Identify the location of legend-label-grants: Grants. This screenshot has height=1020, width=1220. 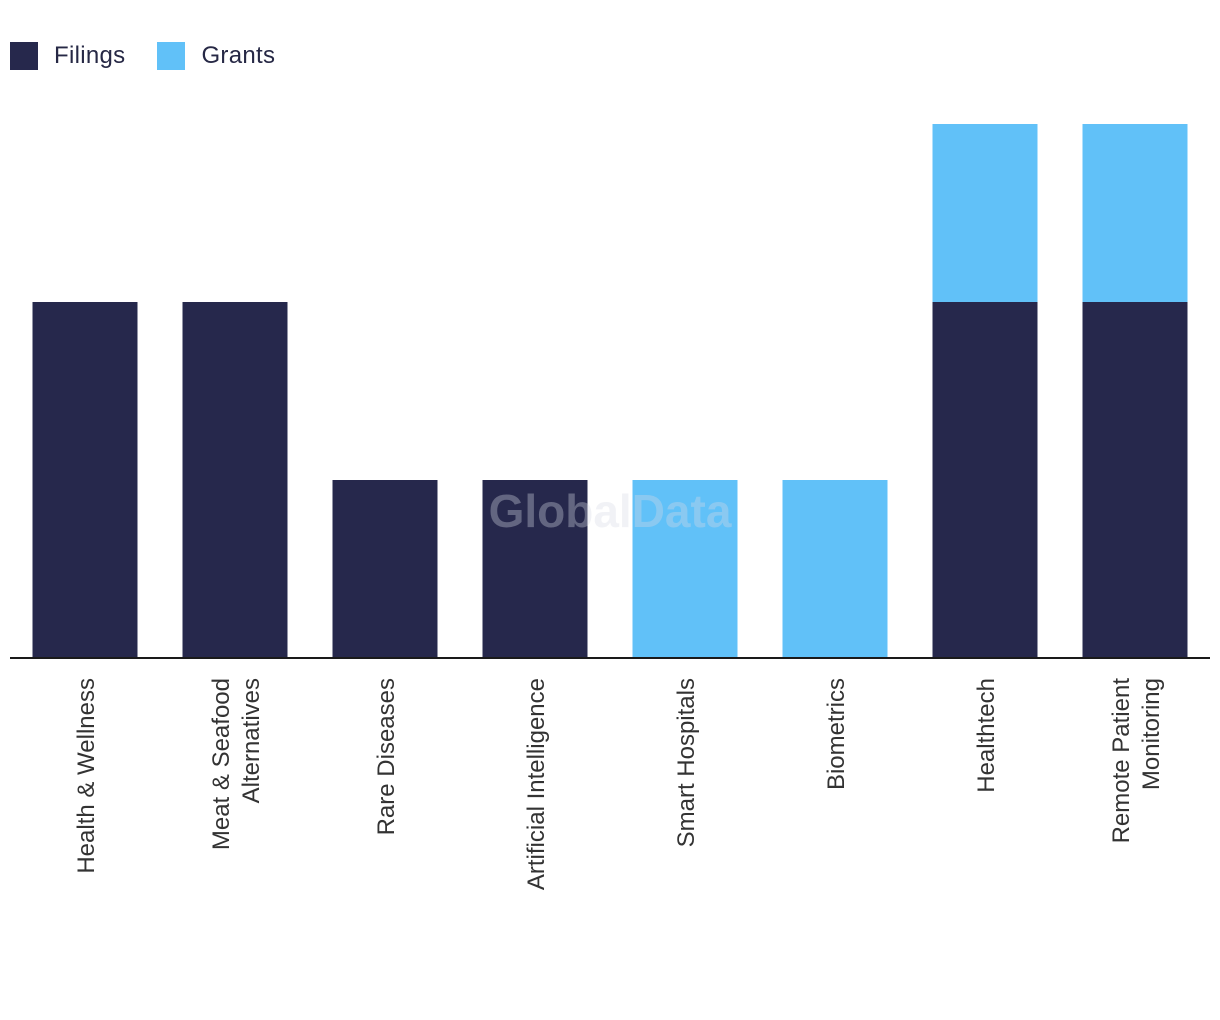
(238, 55).